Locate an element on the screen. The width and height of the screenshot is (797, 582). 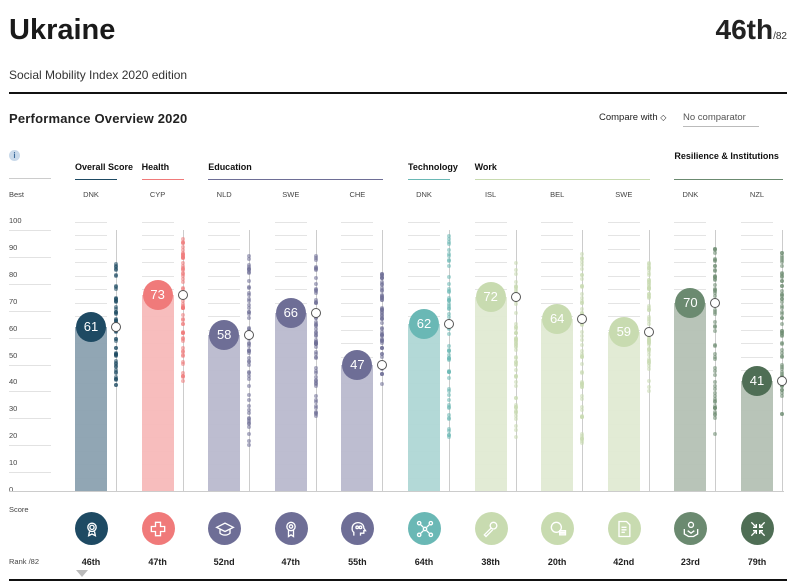
hands-icon is located at coordinates (691, 528).